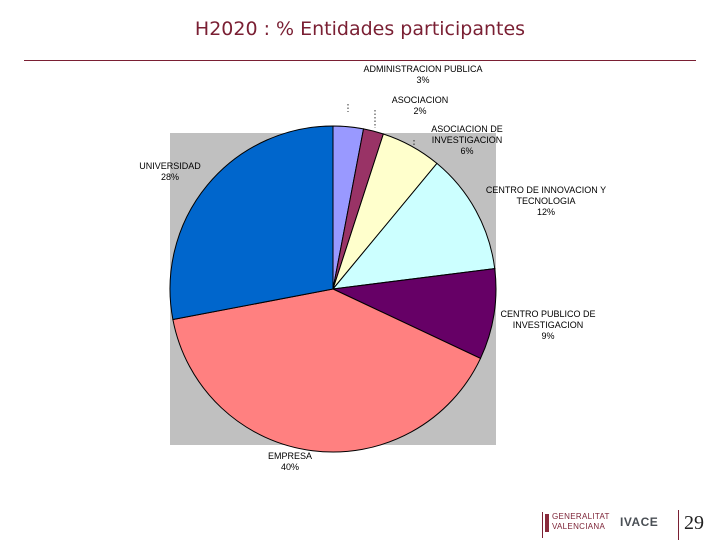  I want to click on slice-label: EMPRESA 40%, so click(290, 461).